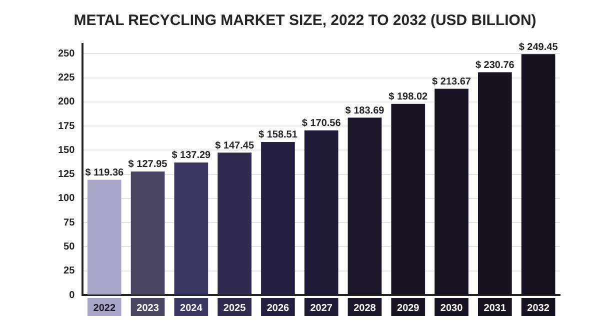 The image size is (600, 327). Describe the element at coordinates (70, 246) in the screenshot. I see `y-tick-label: 50` at that location.